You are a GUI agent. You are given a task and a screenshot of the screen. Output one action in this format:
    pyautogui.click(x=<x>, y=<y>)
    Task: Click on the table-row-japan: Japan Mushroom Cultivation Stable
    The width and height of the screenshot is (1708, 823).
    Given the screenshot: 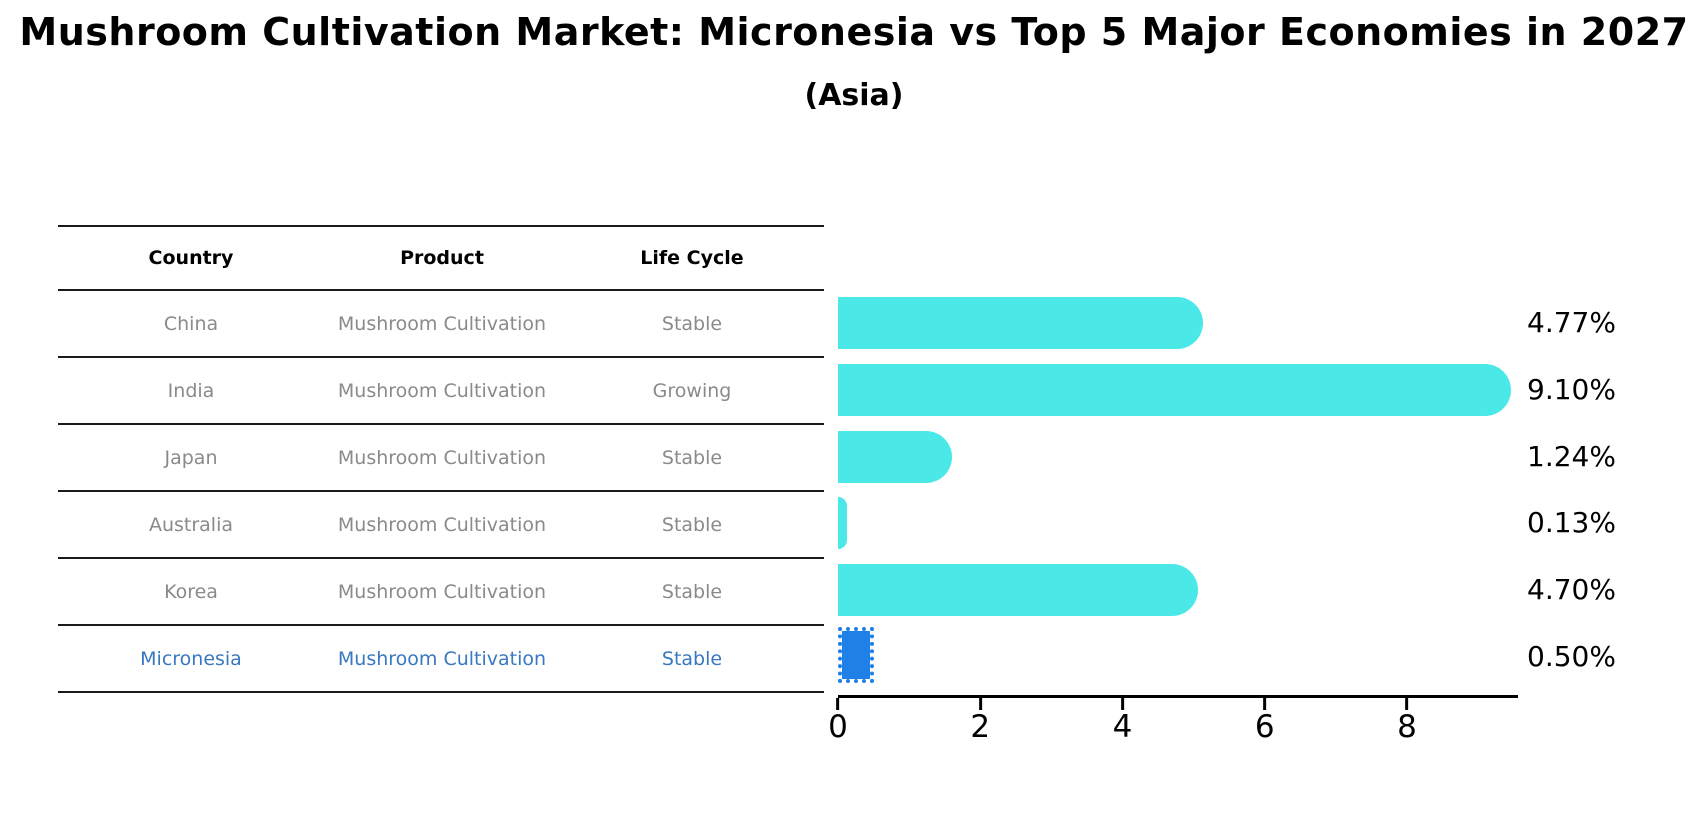 What is the action you would take?
    pyautogui.click(x=441, y=458)
    